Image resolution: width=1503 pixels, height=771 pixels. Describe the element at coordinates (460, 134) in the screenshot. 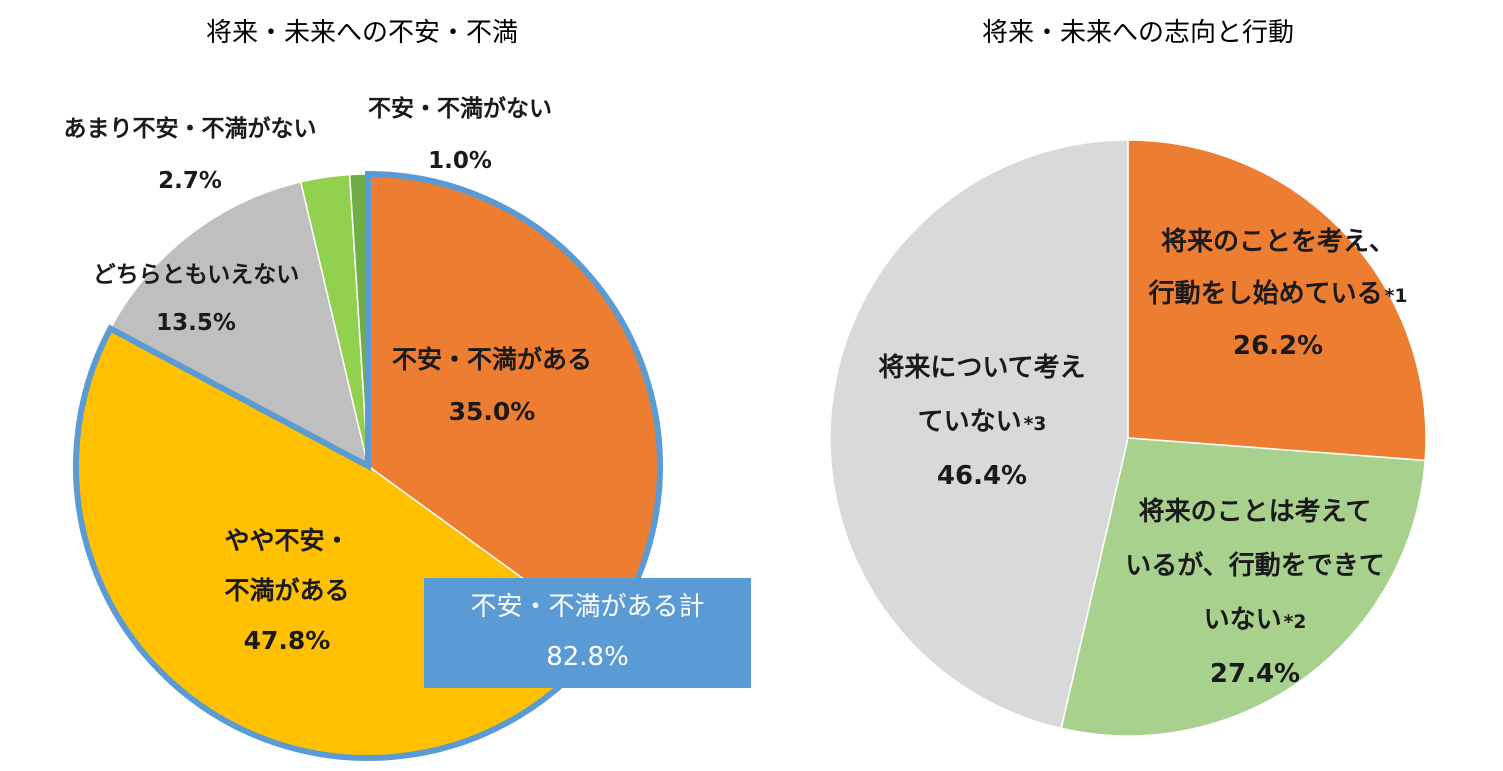

I see `left-label-4: 不安・不満がない 1.0%` at that location.